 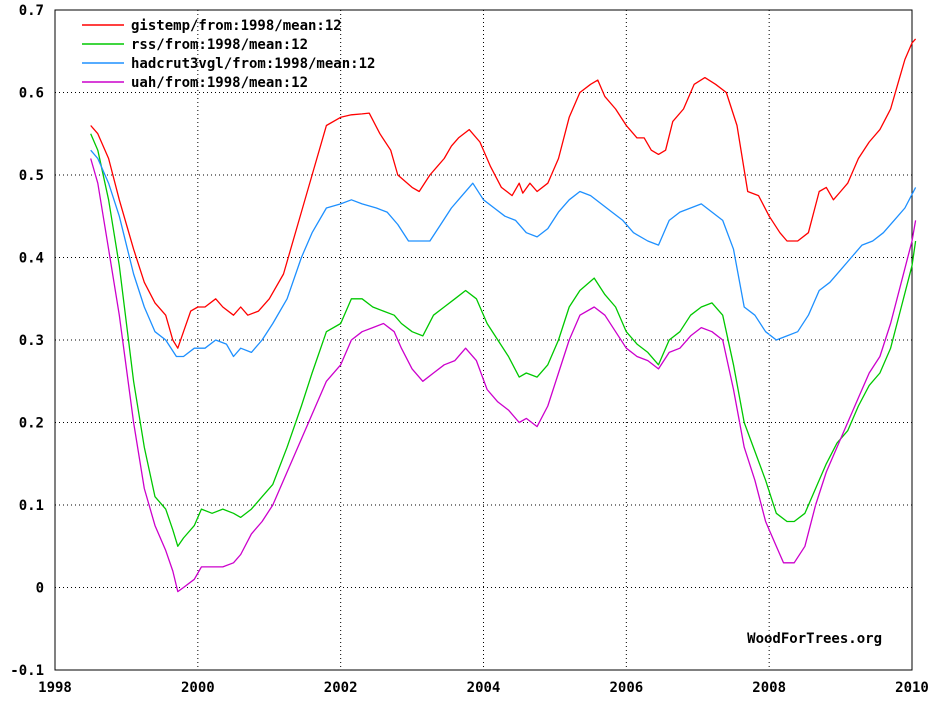 I want to click on y-axis-tick-labels: -0.1 0 0.1 0.2 0.3 0.4 0.5 0.6 0.7, so click(x=27, y=341).